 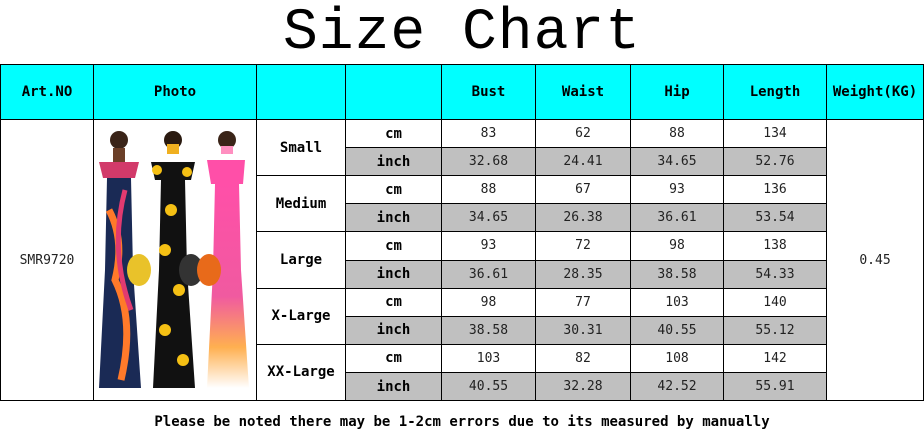 What do you see at coordinates (775, 92) in the screenshot?
I see `header-length: Length` at bounding box center [775, 92].